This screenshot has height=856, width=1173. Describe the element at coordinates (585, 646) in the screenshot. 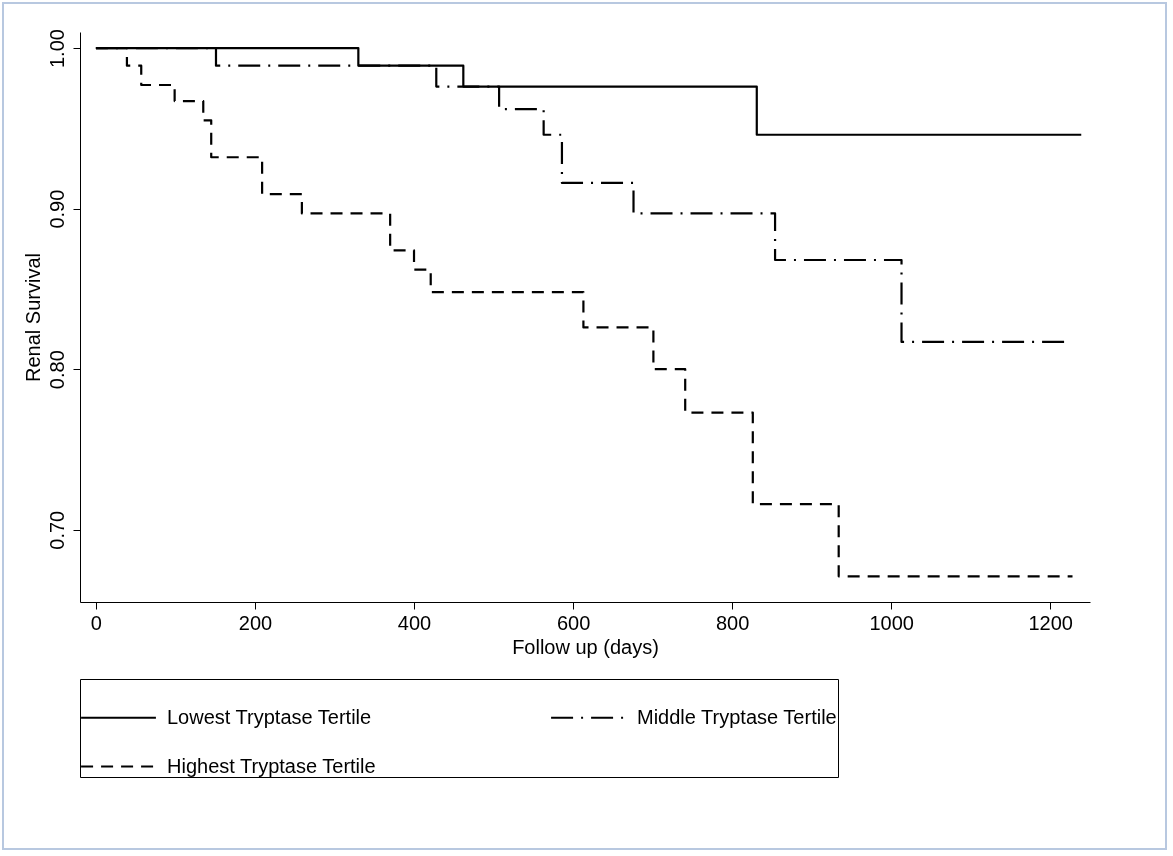

I see `x-axis-title: Follow up (days)` at that location.